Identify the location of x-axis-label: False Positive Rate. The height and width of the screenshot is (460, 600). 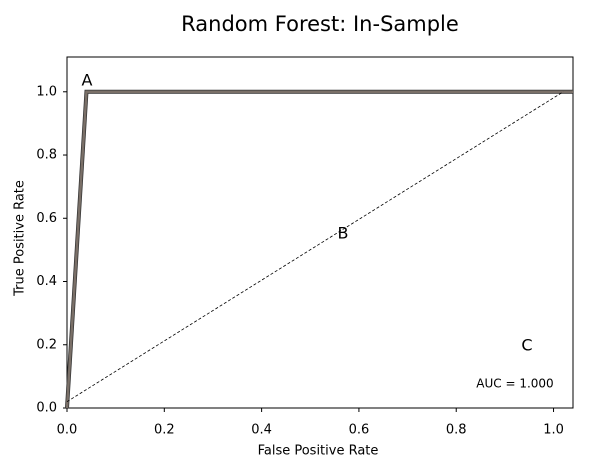
(318, 451).